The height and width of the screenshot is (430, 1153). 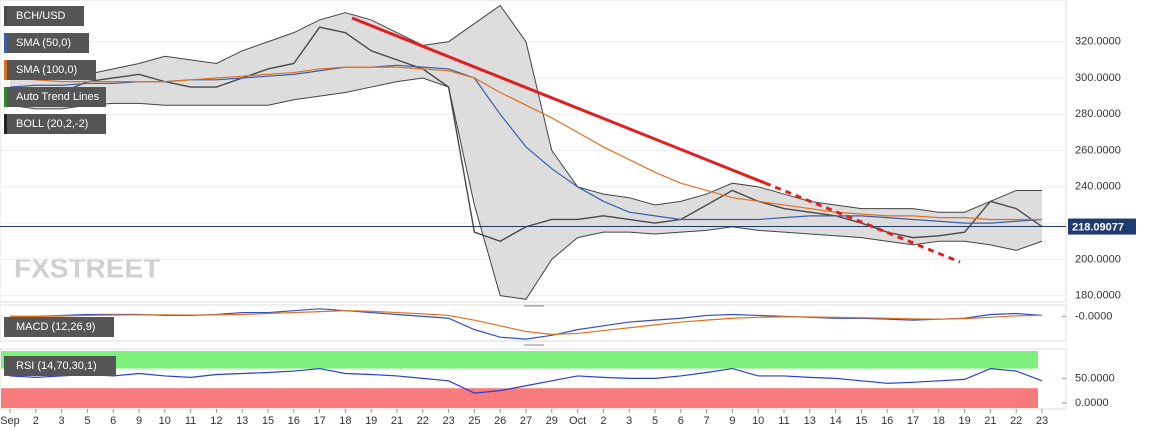 What do you see at coordinates (52, 124) in the screenshot?
I see `legend-label: BOLL (20,2,-2)` at bounding box center [52, 124].